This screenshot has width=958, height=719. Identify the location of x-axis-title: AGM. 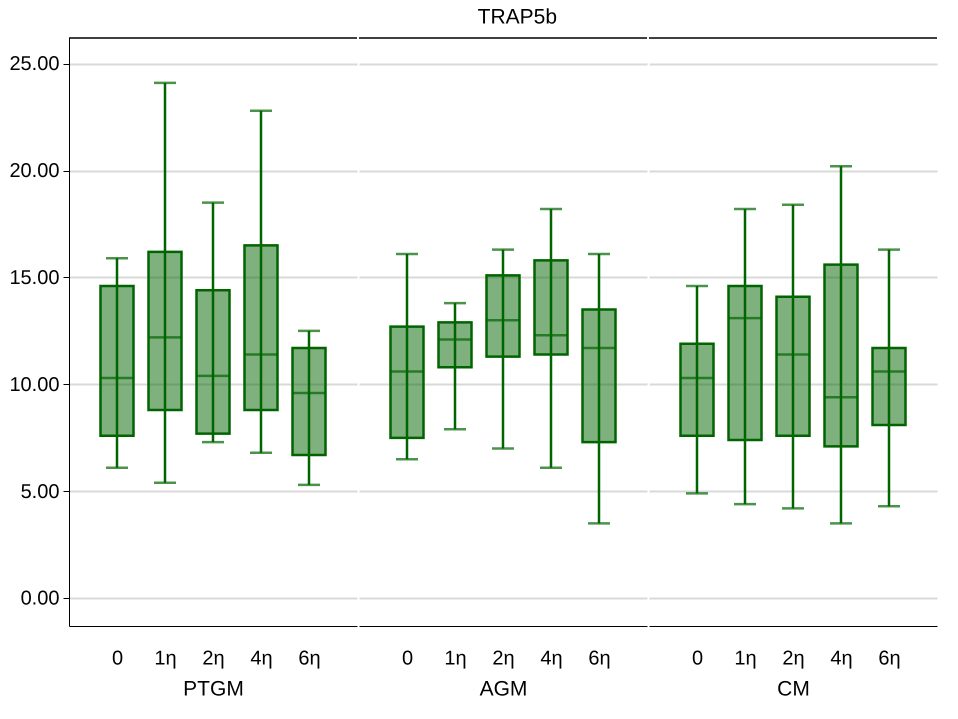
(504, 689).